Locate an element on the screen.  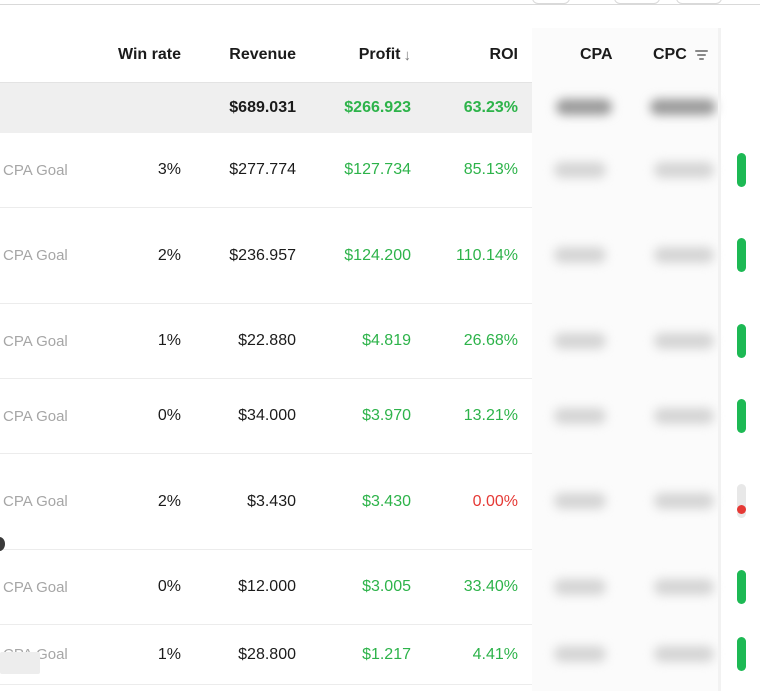
row-profit: $4.819 is located at coordinates (386, 340).